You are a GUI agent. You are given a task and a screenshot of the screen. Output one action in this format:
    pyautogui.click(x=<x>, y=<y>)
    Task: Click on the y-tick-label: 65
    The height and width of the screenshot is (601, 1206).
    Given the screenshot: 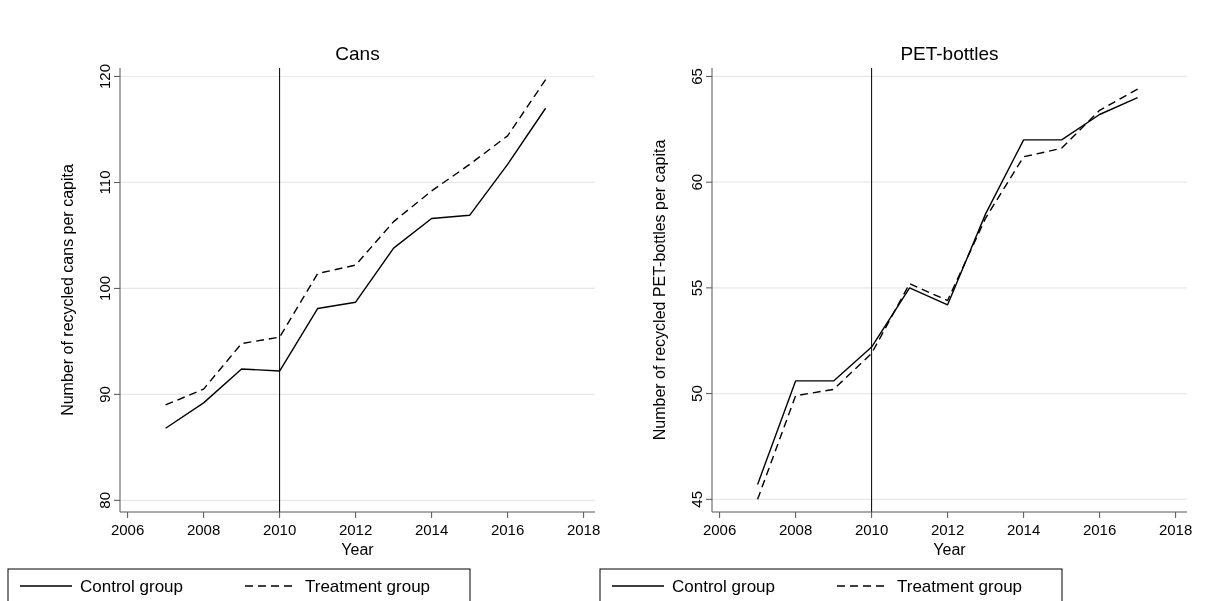 What is the action you would take?
    pyautogui.click(x=696, y=76)
    